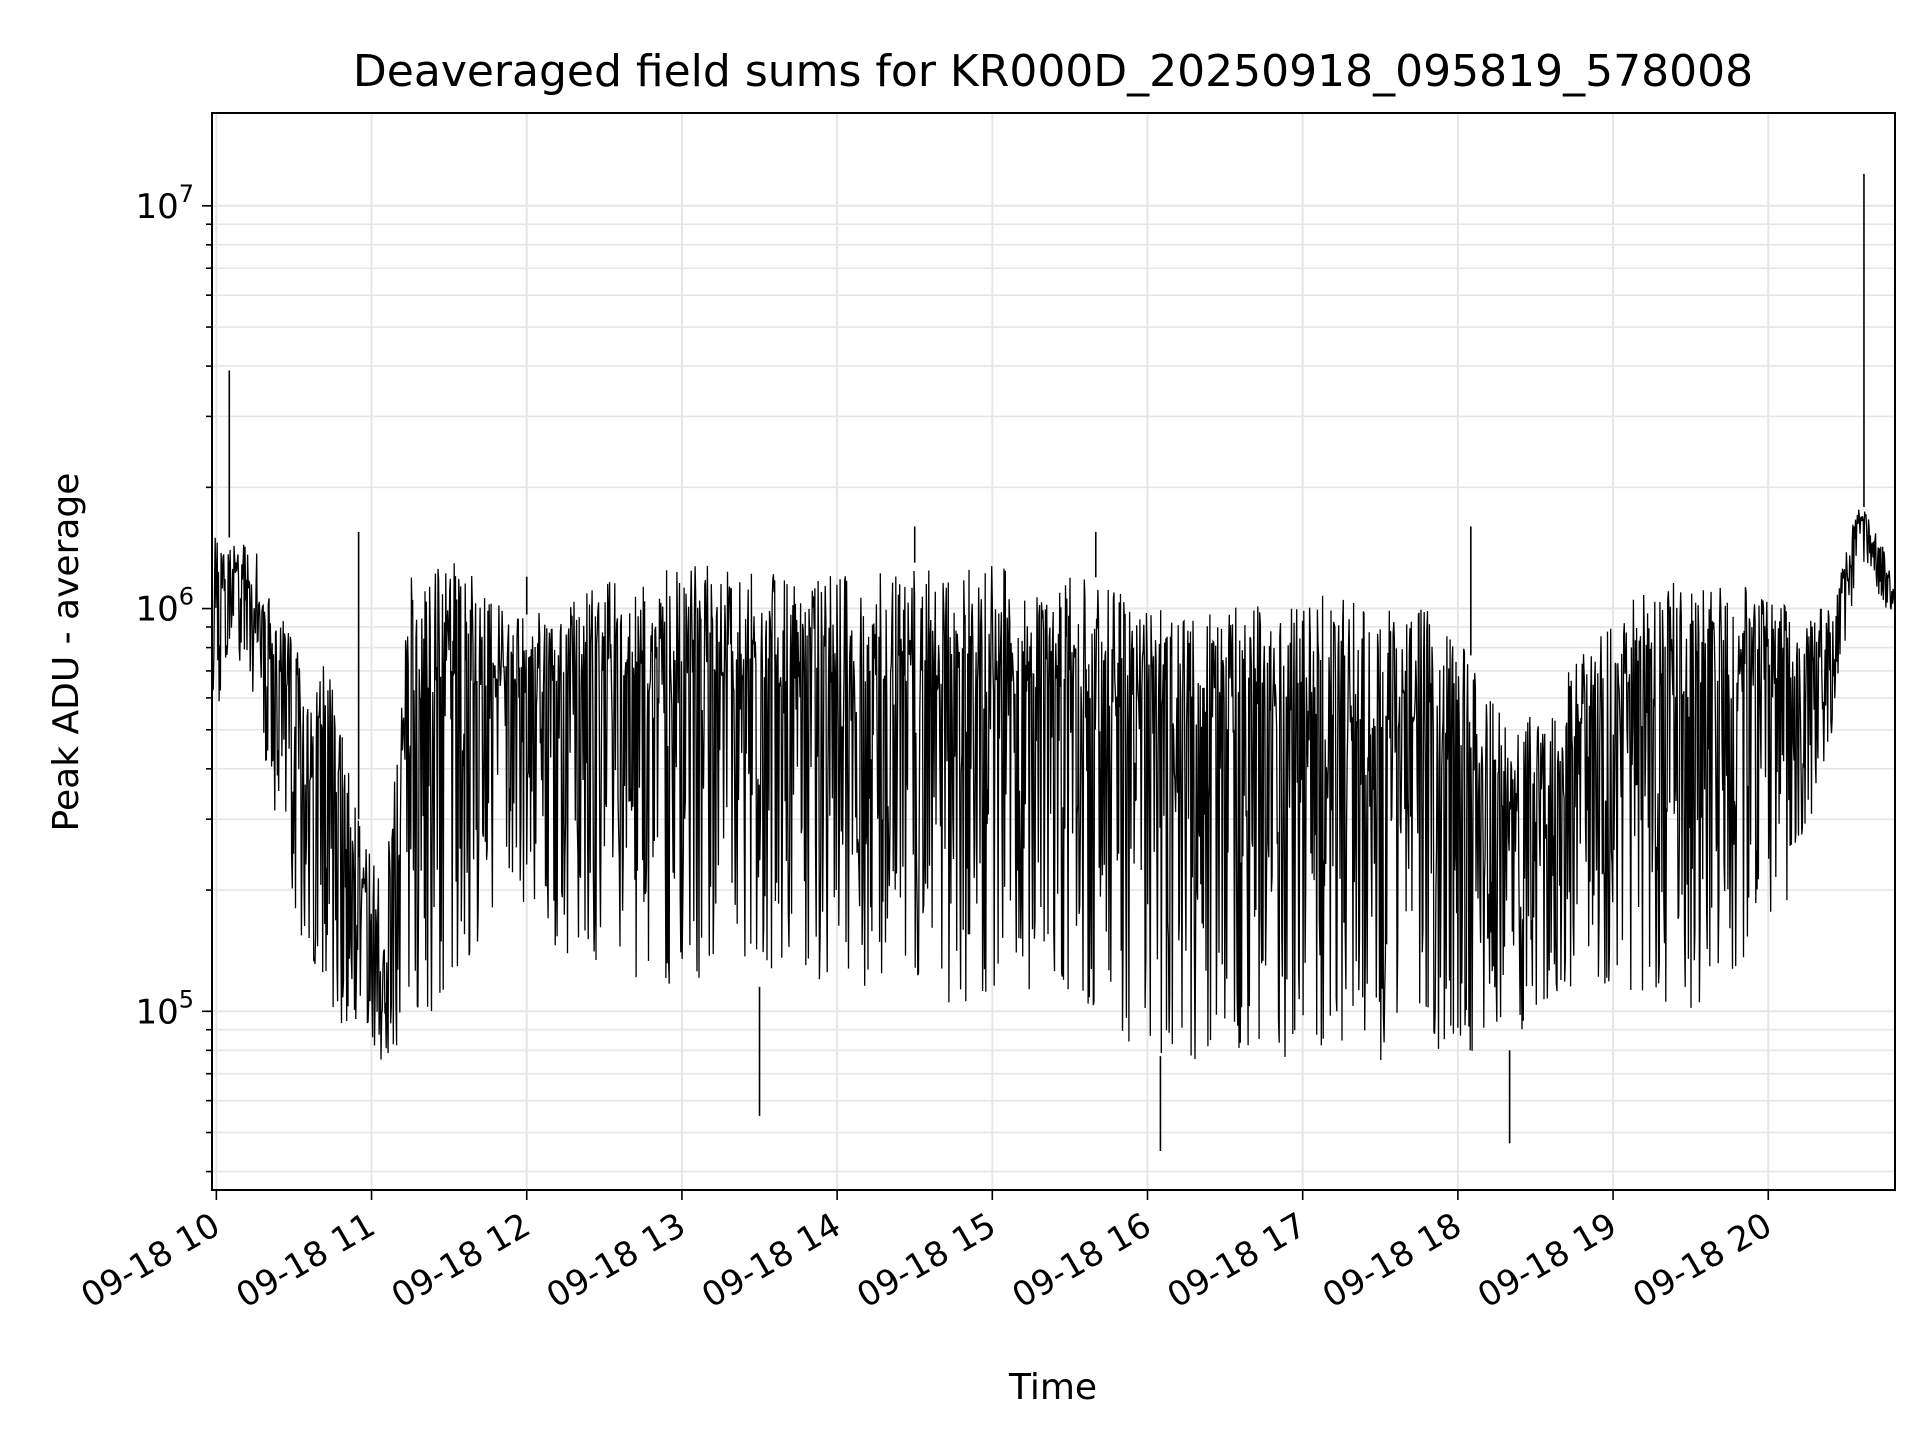 Image resolution: width=1920 pixels, height=1440 pixels. Describe the element at coordinates (1702, 1260) in the screenshot. I see `x-tick-label: 09-18 20` at that location.